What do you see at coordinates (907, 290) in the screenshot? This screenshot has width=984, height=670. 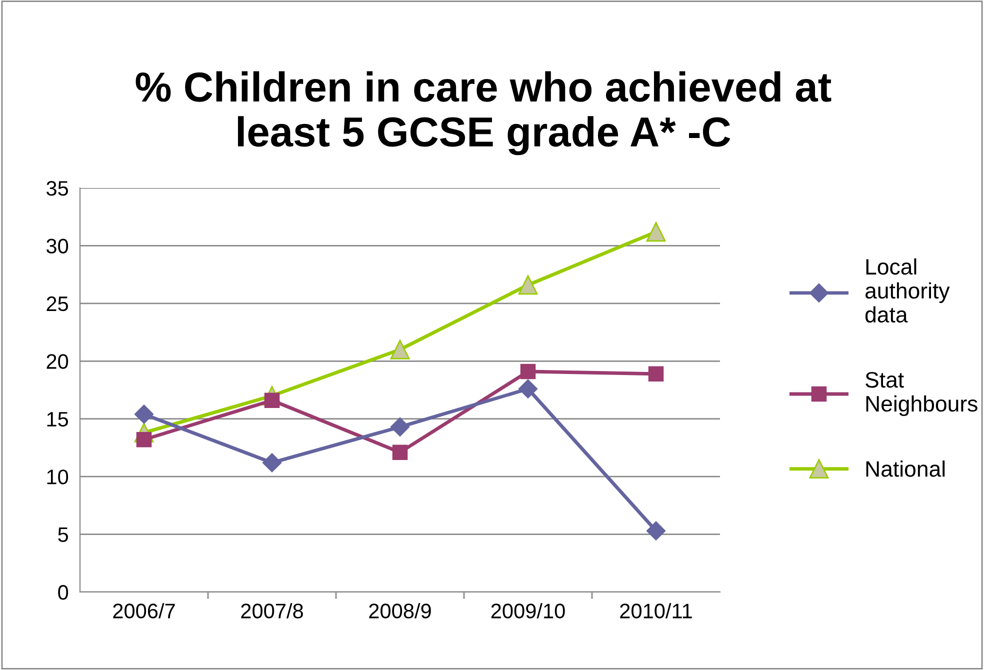 I see `legend-label: Local authority data` at bounding box center [907, 290].